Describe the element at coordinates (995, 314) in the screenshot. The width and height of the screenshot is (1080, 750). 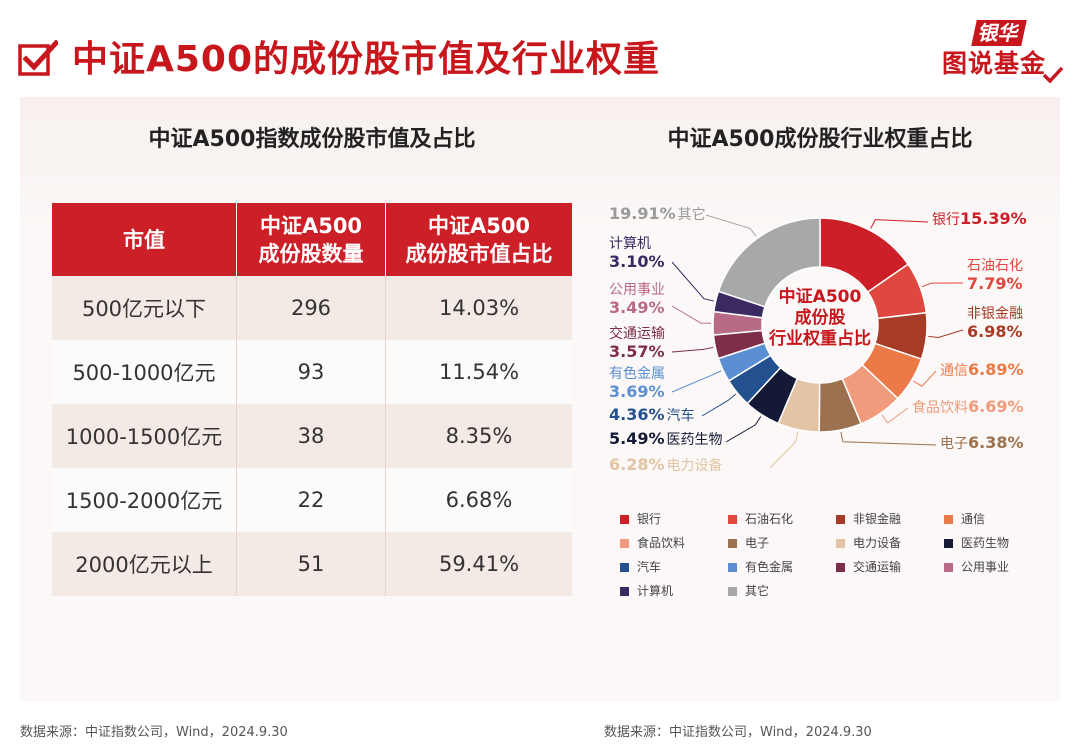
I see `slice-label-name: 非银金融` at that location.